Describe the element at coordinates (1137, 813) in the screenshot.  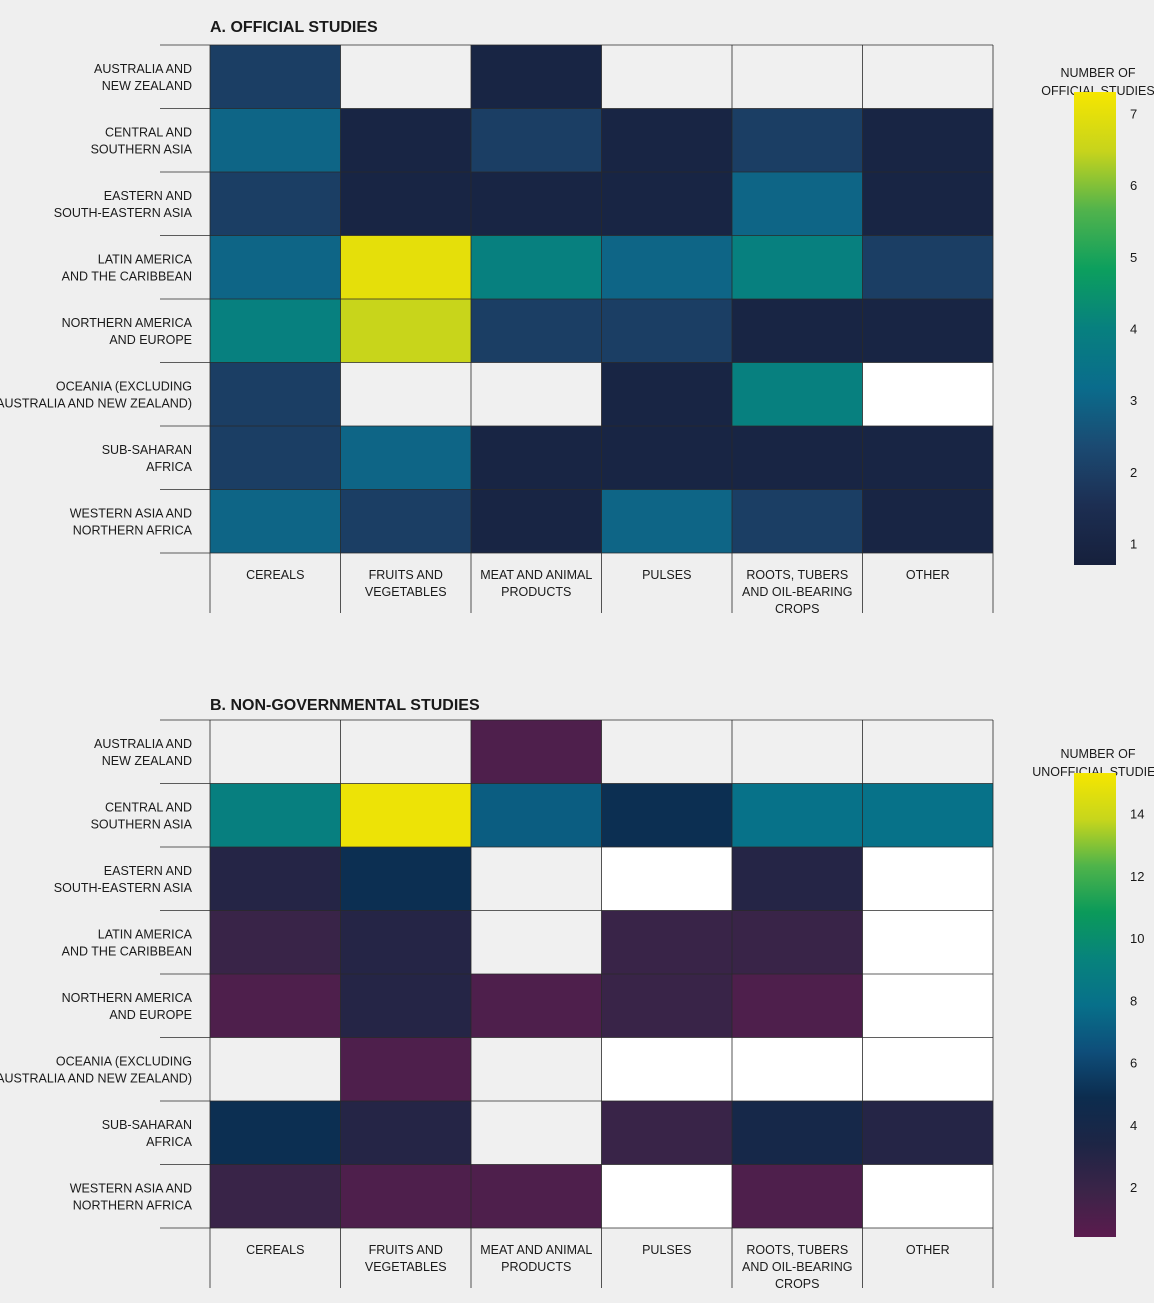
I see `nongov-legend-tick-label: 14` at that location.